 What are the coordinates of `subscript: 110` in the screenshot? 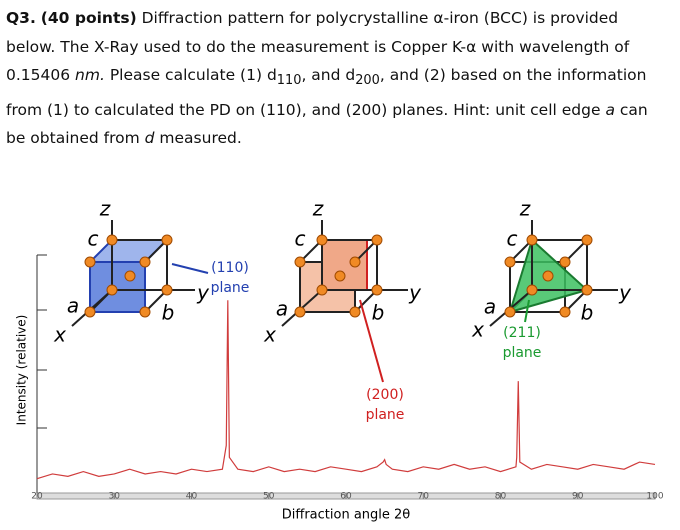 It's located at (289, 81).